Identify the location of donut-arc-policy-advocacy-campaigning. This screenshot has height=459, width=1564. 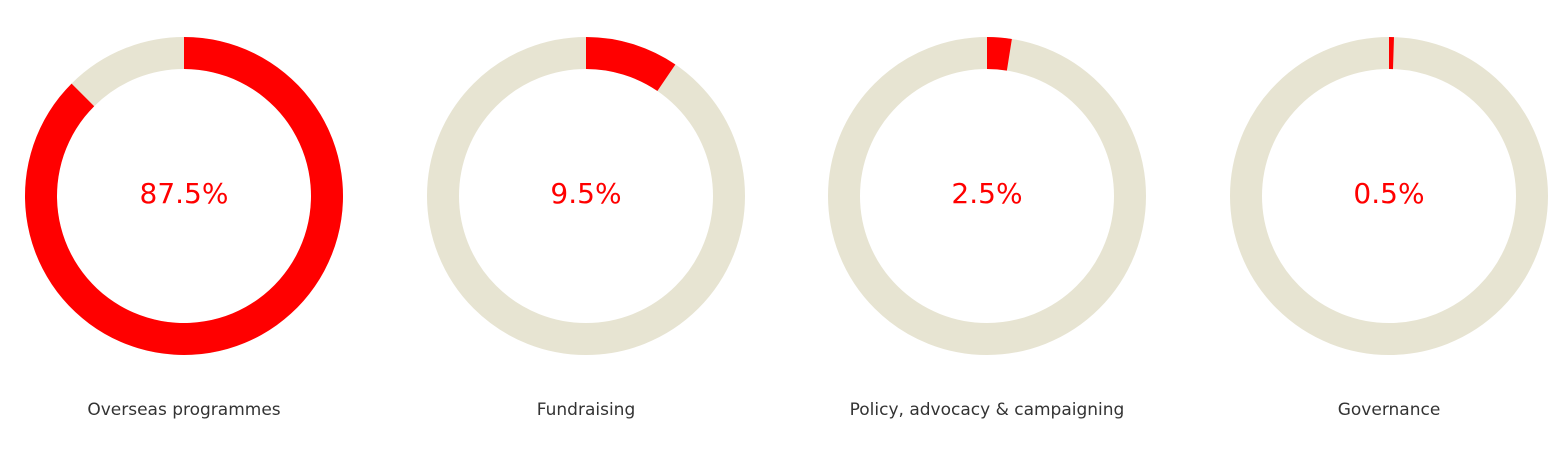
(999, 54).